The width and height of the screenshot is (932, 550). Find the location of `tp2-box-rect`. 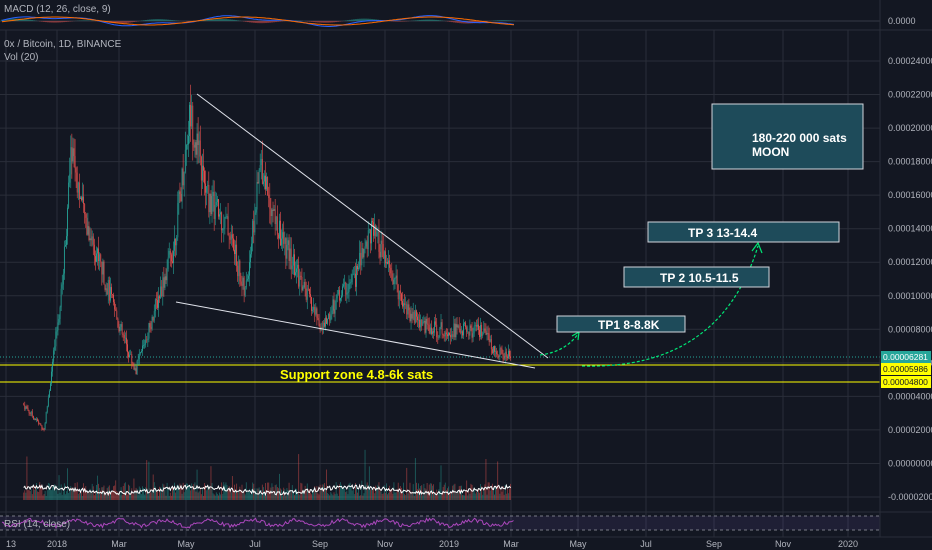

tp2-box-rect is located at coordinates (696, 277).